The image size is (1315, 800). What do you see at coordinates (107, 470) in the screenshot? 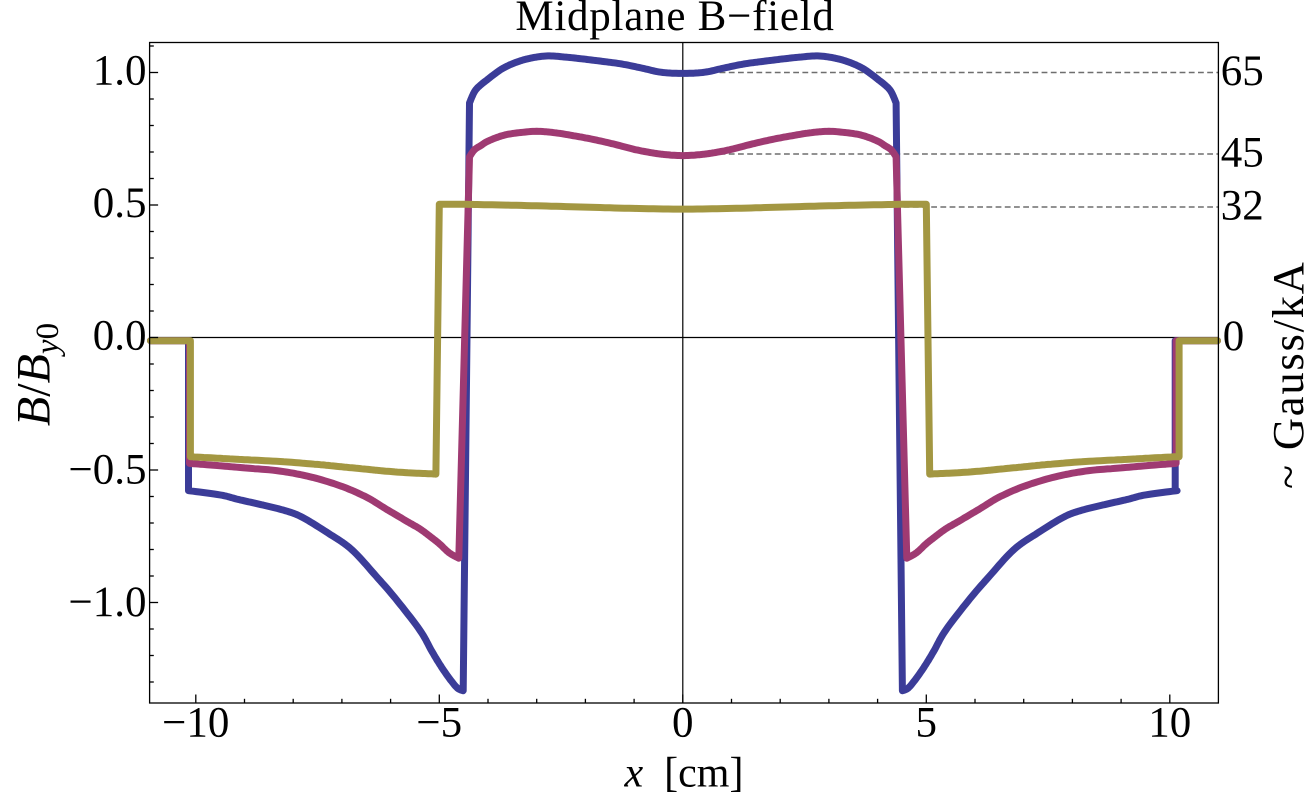
I see `svg-text: −0.5` at bounding box center [107, 470].